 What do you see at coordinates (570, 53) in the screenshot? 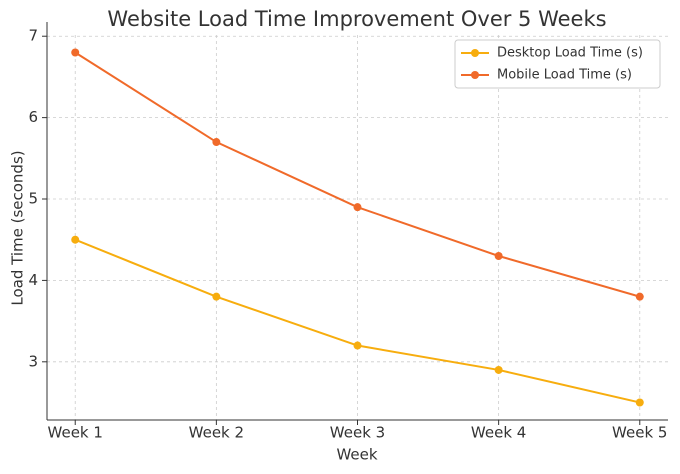
I see `legend-label: Desktop Load Time (s)` at bounding box center [570, 53].